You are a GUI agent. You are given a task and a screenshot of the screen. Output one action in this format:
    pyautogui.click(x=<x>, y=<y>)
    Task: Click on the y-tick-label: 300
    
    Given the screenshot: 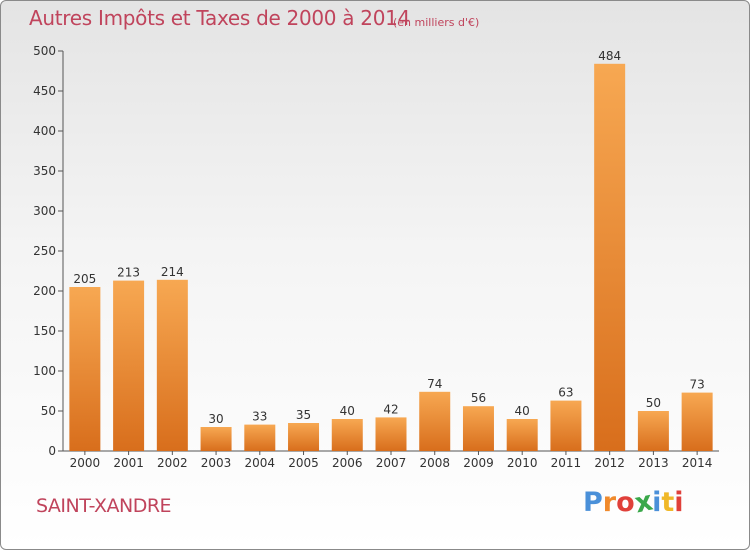 What is the action you would take?
    pyautogui.click(x=44, y=211)
    